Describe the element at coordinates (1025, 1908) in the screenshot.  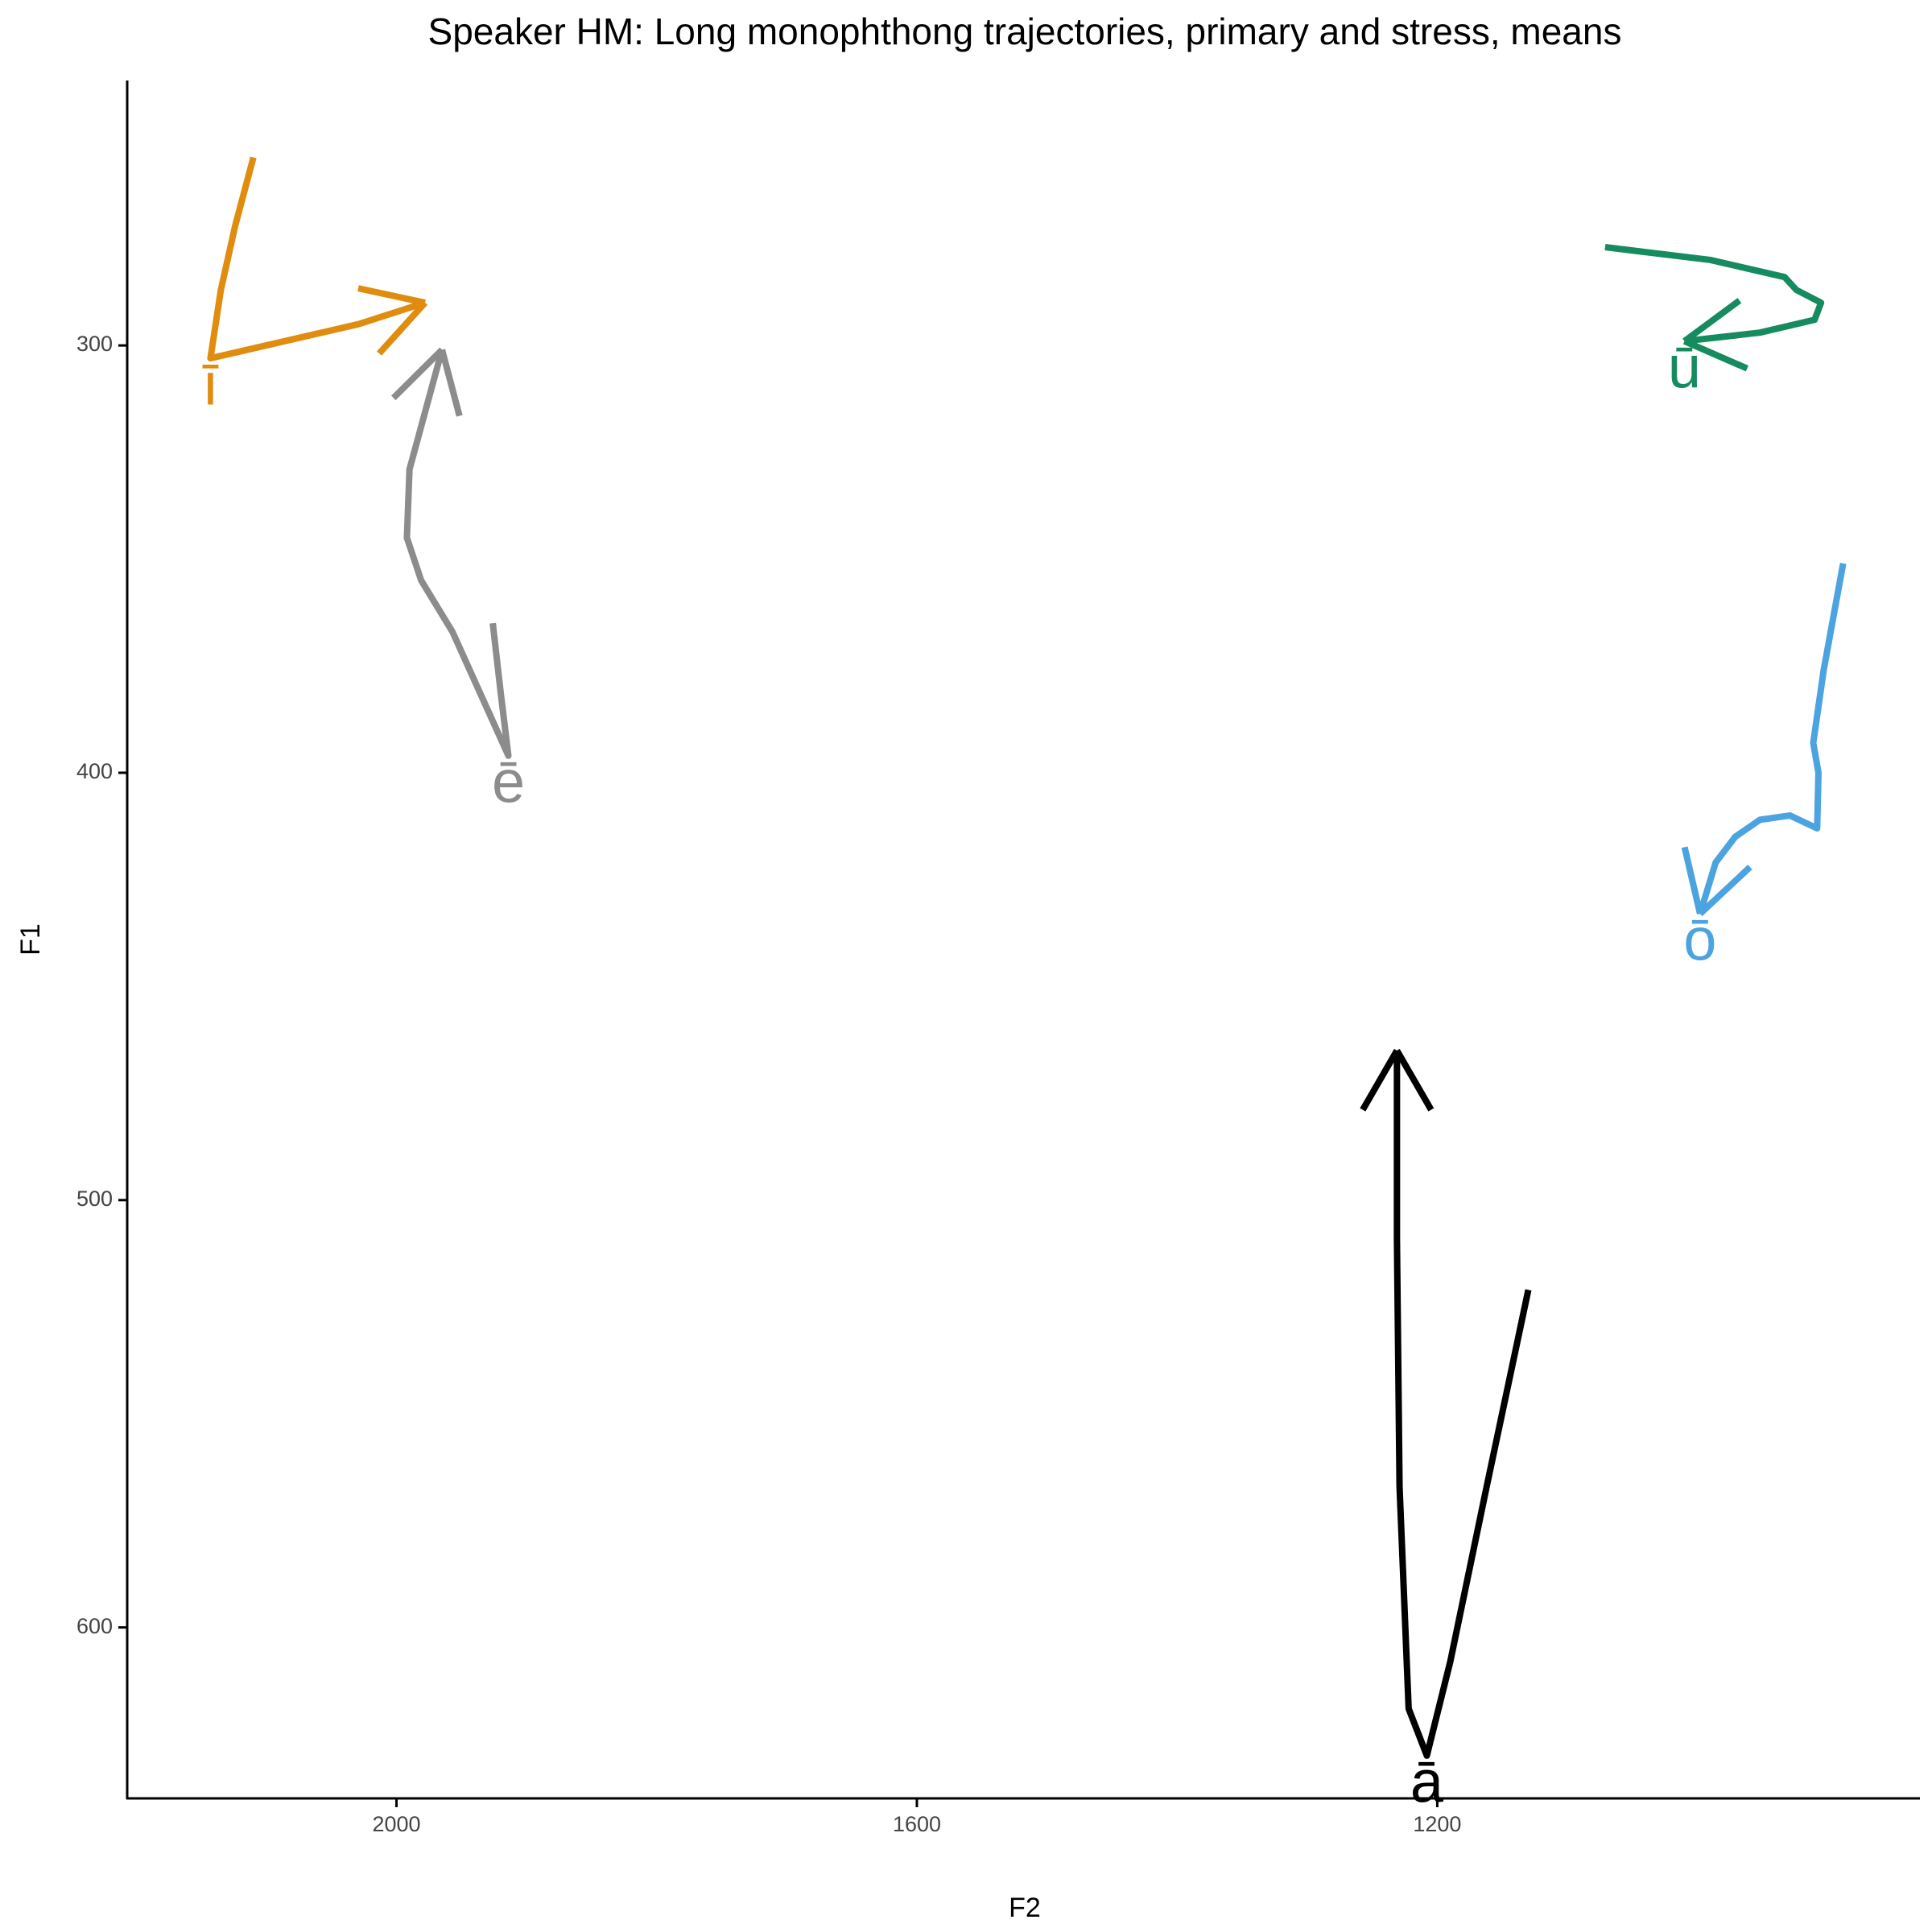
I see `x-axis-title: F2` at that location.